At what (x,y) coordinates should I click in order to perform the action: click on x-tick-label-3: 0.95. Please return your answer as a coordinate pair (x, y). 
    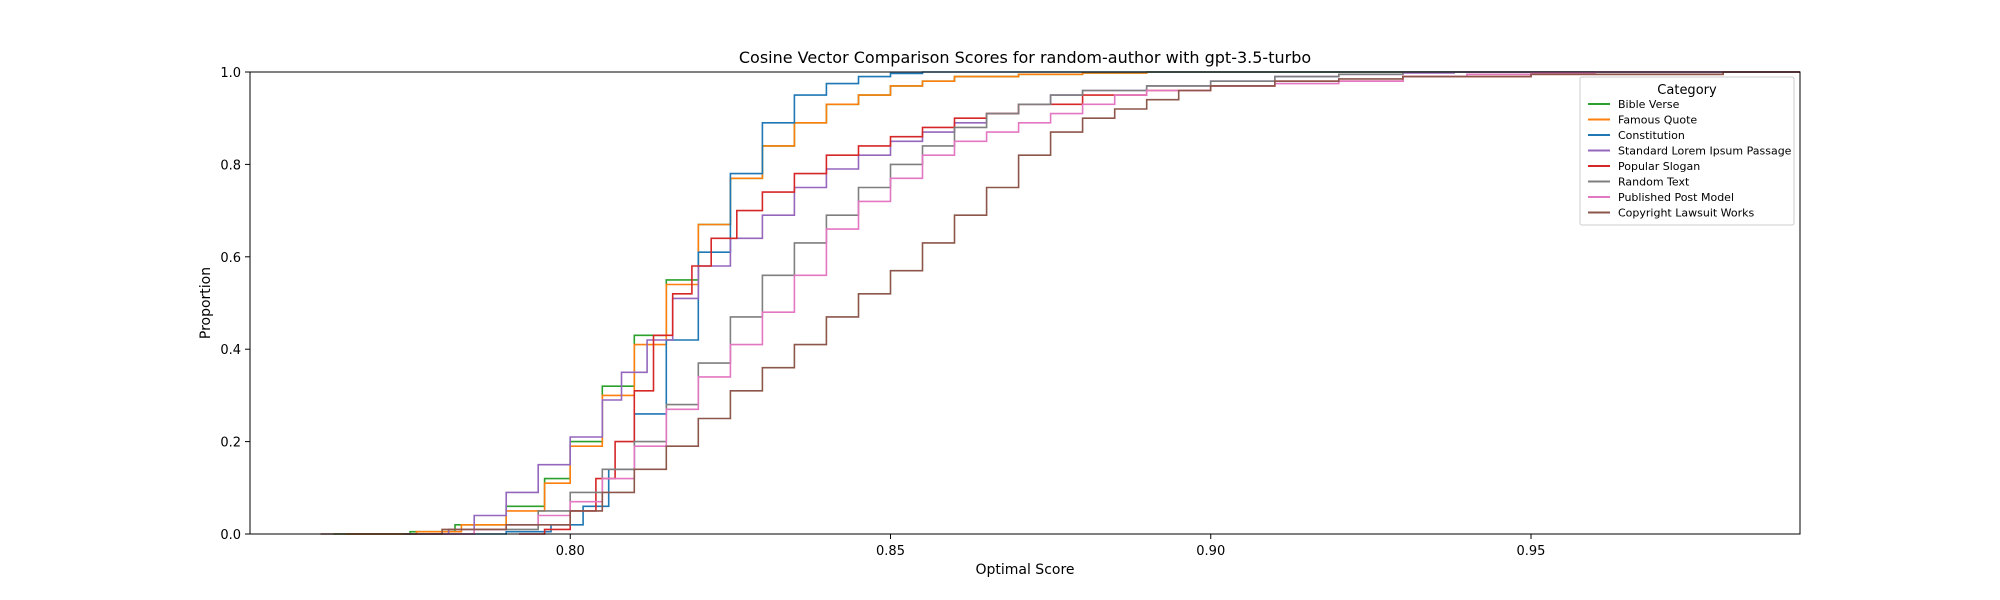
    Looking at the image, I should click on (1531, 551).